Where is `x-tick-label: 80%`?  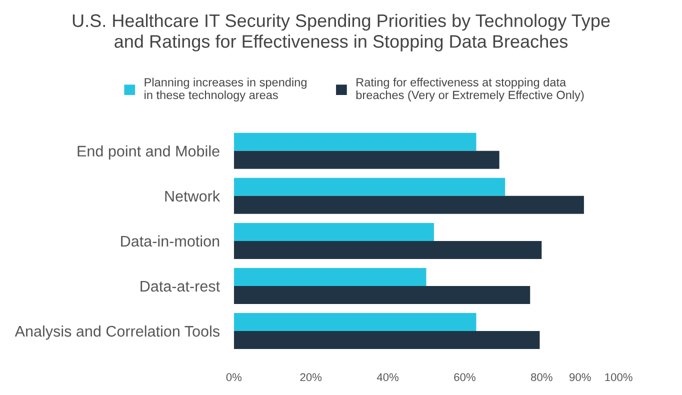 x-tick-label: 80% is located at coordinates (541, 377).